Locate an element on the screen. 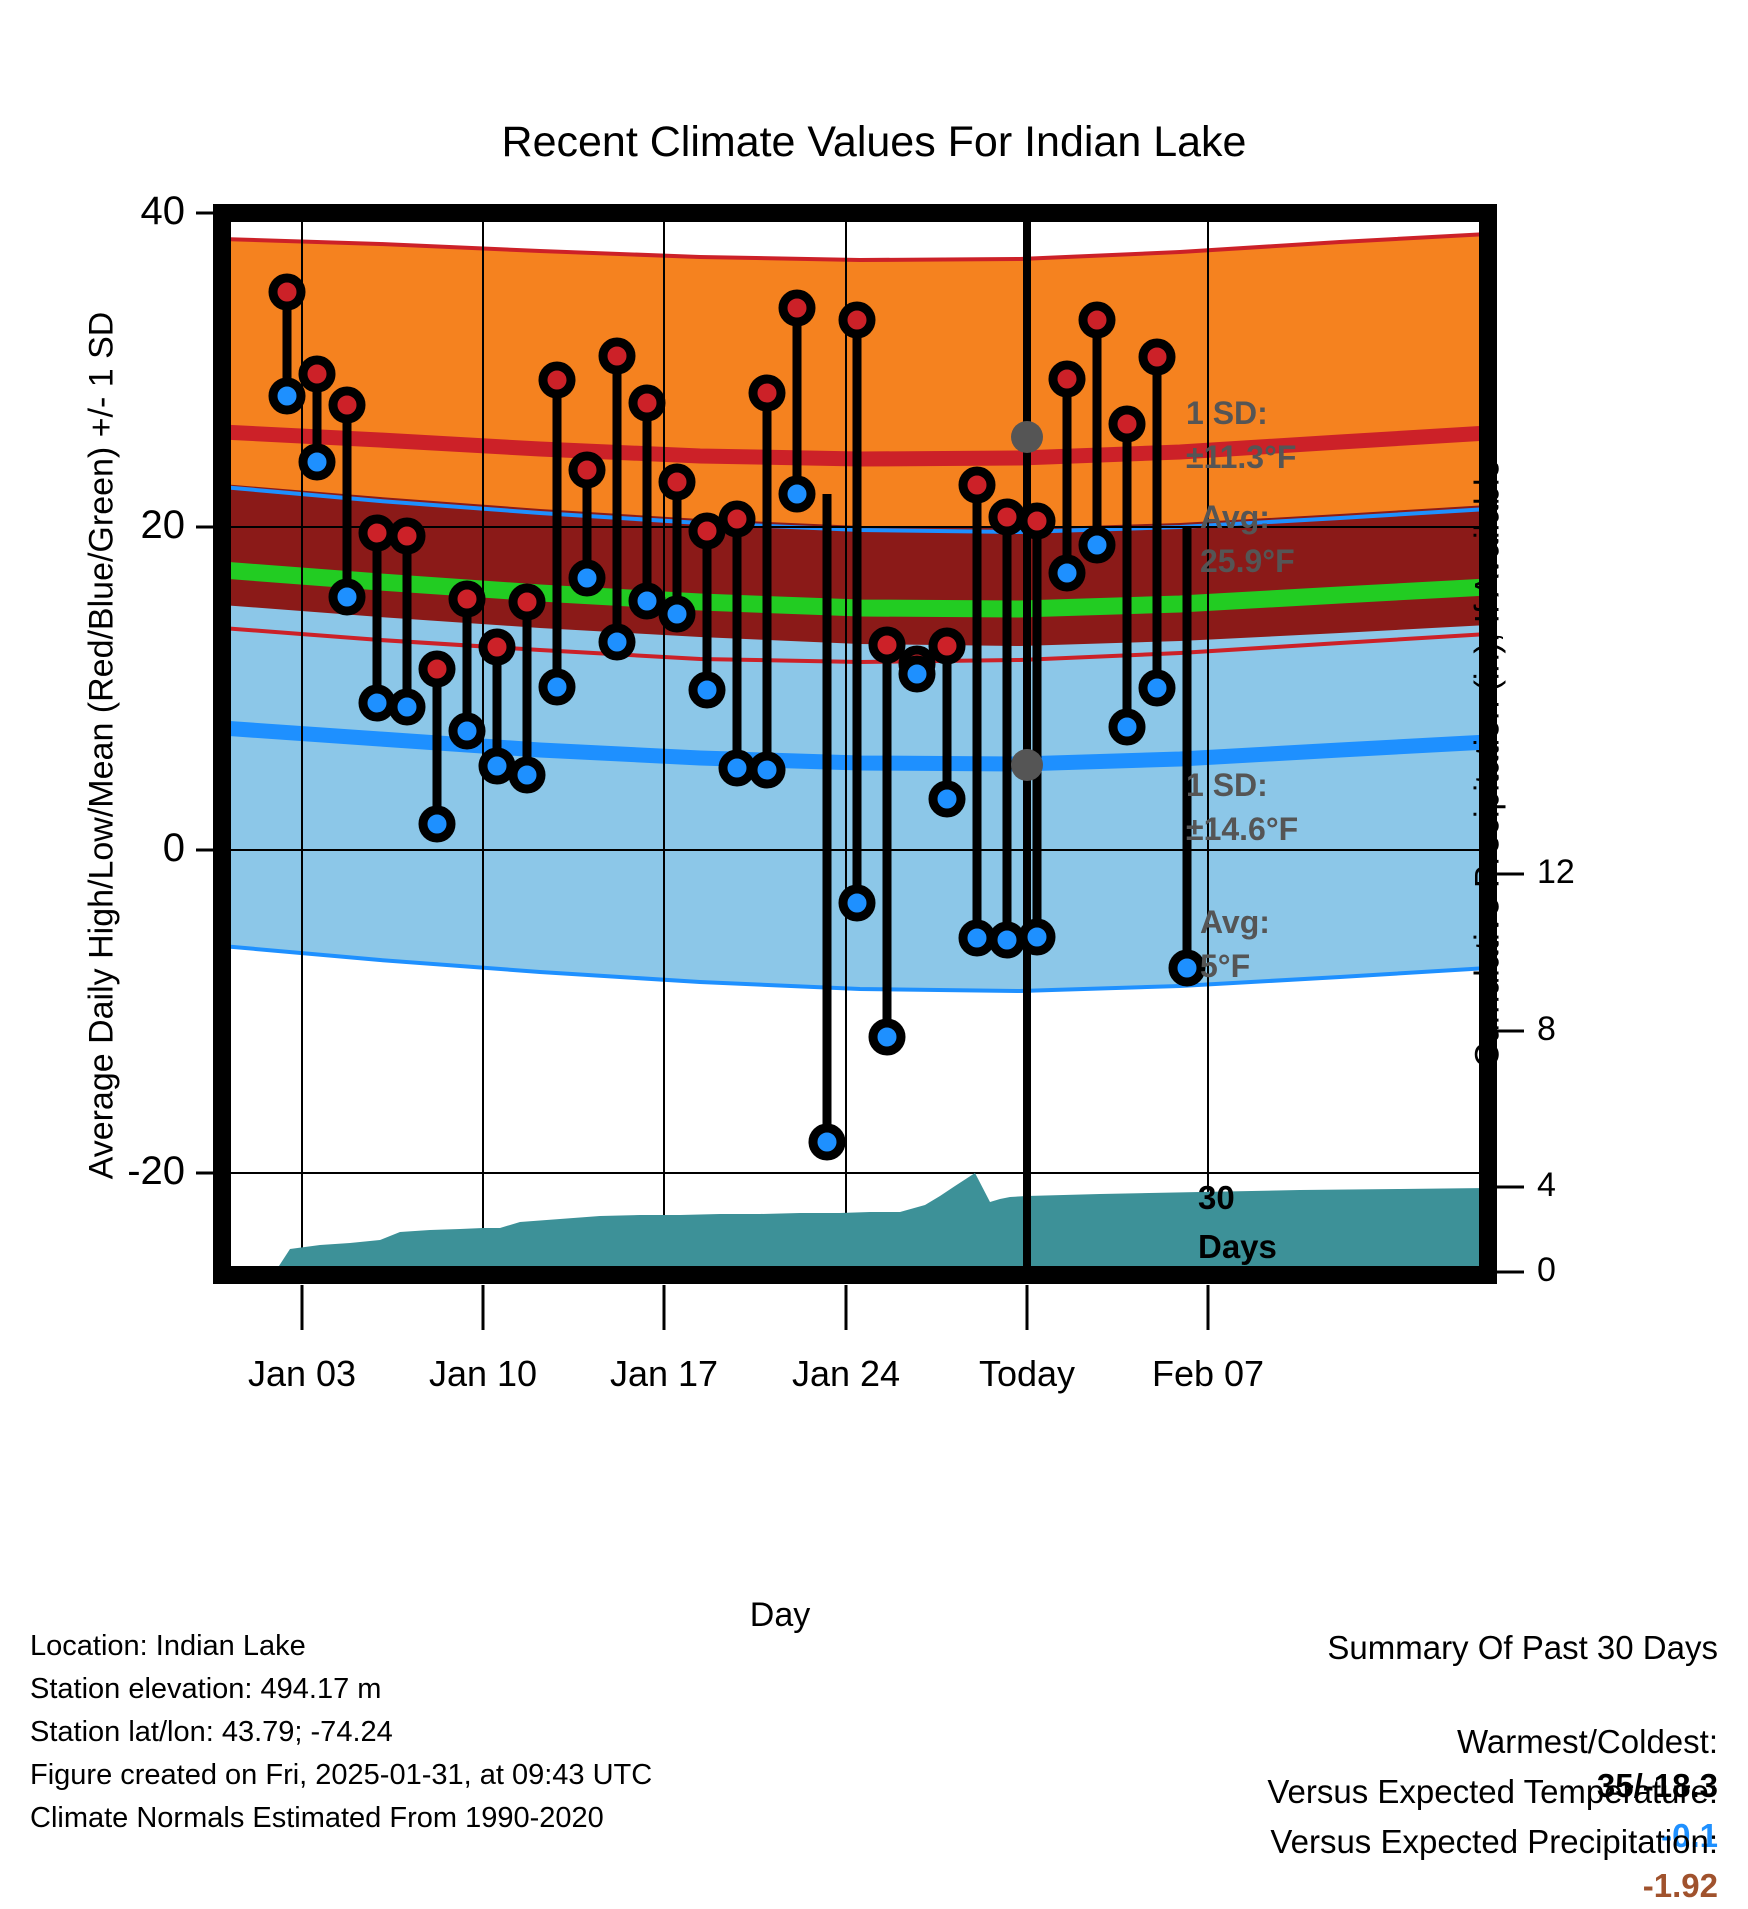 This screenshot has height=1909, width=1748. x-axis-label: Day is located at coordinates (780, 1615).